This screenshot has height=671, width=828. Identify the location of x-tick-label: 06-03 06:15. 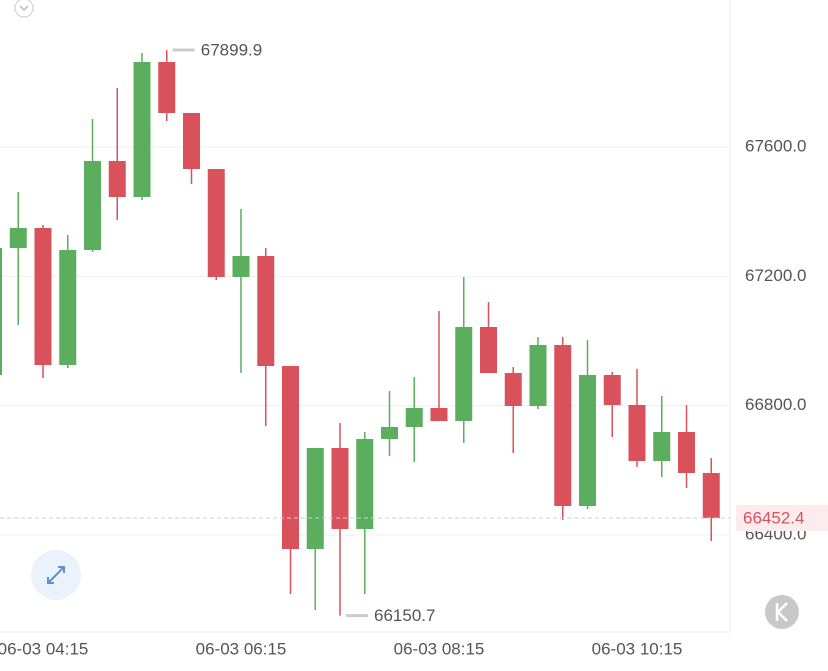
(241, 648).